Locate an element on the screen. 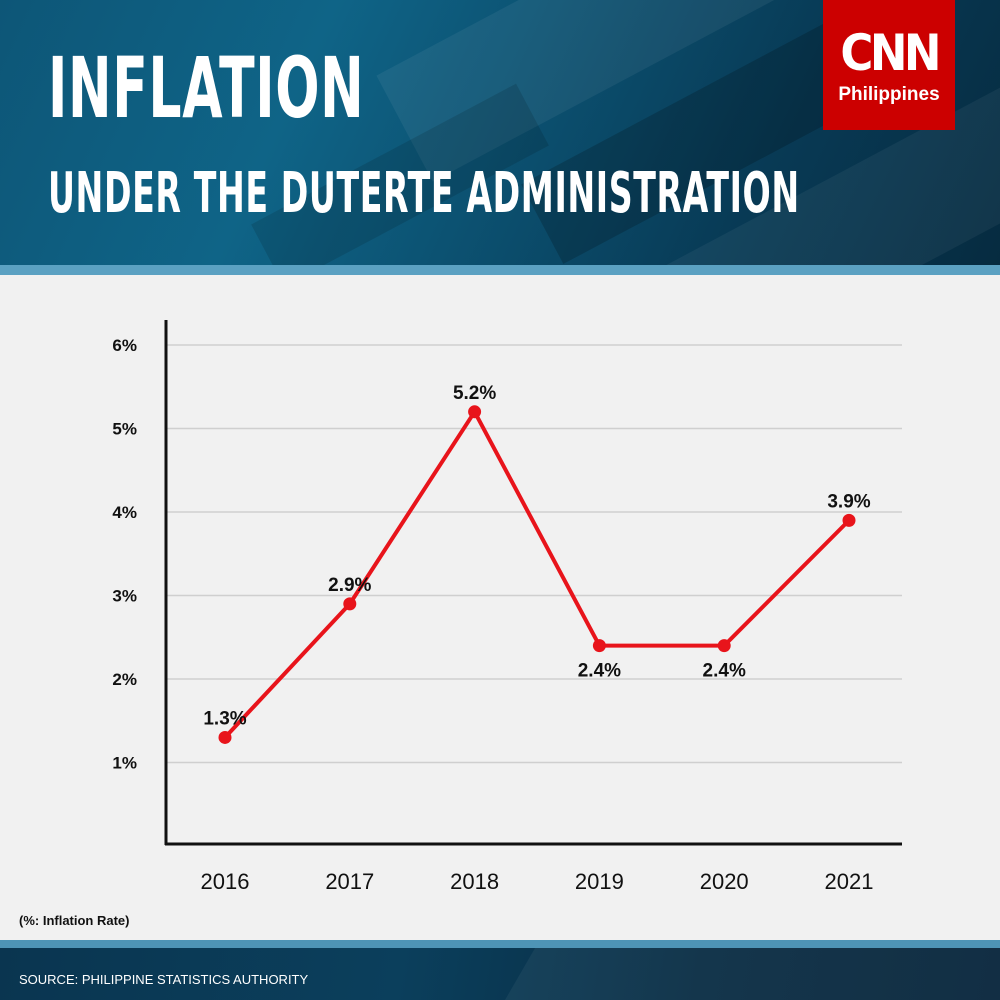  y-tick-label: 5% is located at coordinates (124, 429).